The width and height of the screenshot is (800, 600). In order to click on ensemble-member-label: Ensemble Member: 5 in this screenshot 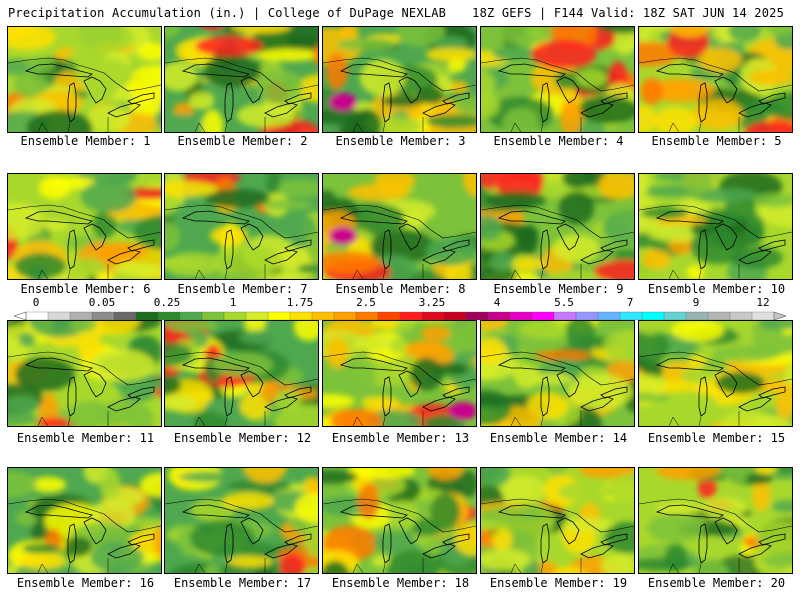, I will do `click(716, 141)`.